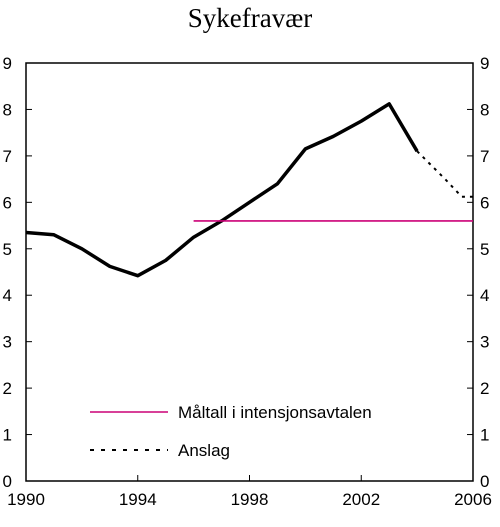 This screenshot has width=500, height=527. I want to click on legend-label: Måltall i intensjonsavtalen, so click(275, 412).